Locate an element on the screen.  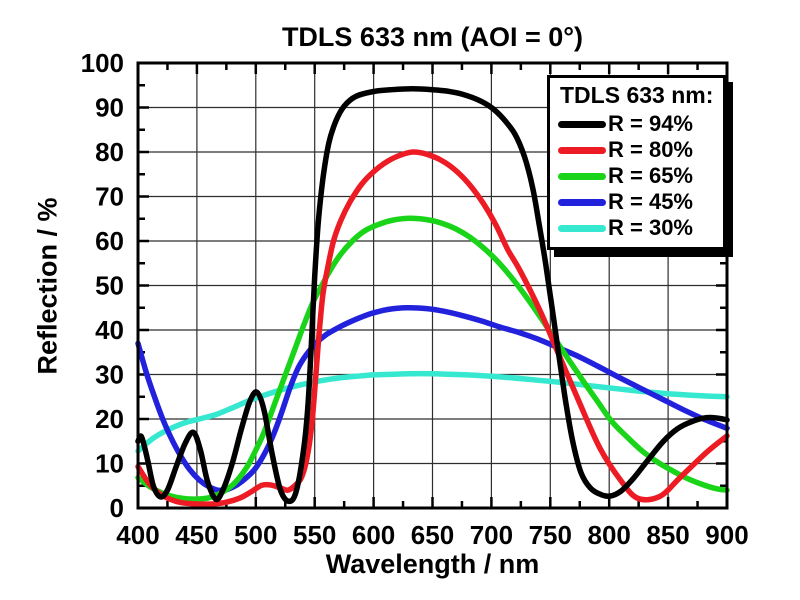
y-tick-label: 30 is located at coordinates (109, 375).